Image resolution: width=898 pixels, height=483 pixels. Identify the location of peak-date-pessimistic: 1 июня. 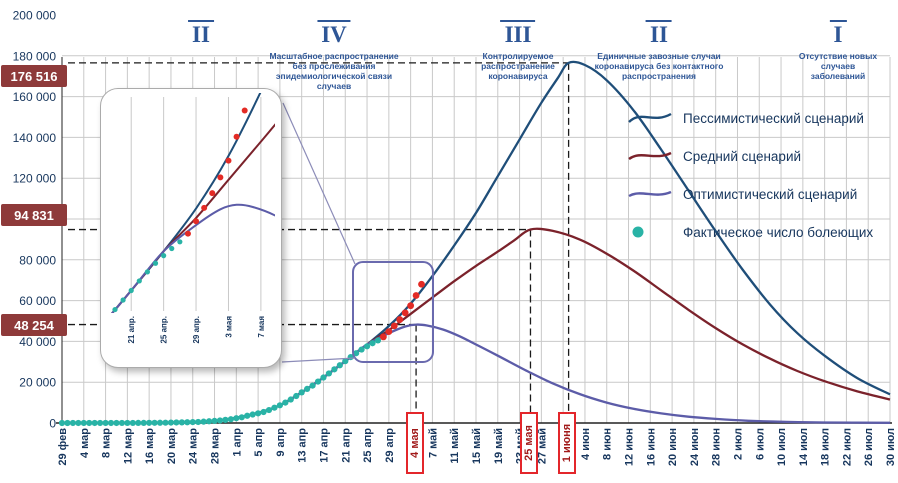
(567, 443).